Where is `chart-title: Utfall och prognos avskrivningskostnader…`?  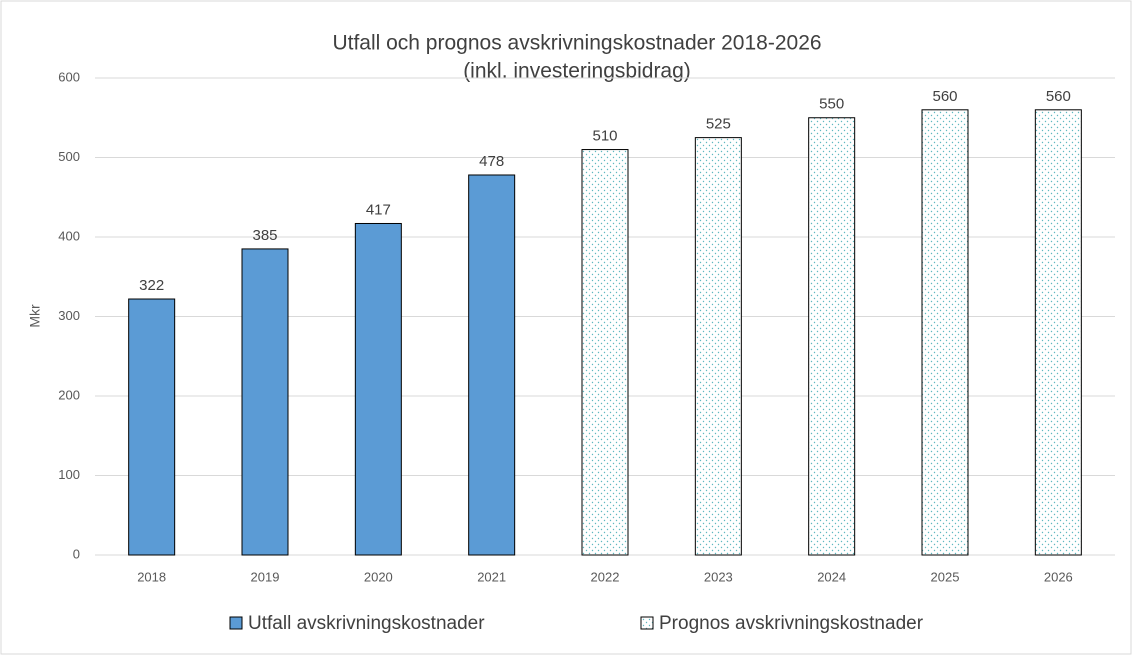 chart-title: Utfall och prognos avskrivningskostnader… is located at coordinates (576, 43).